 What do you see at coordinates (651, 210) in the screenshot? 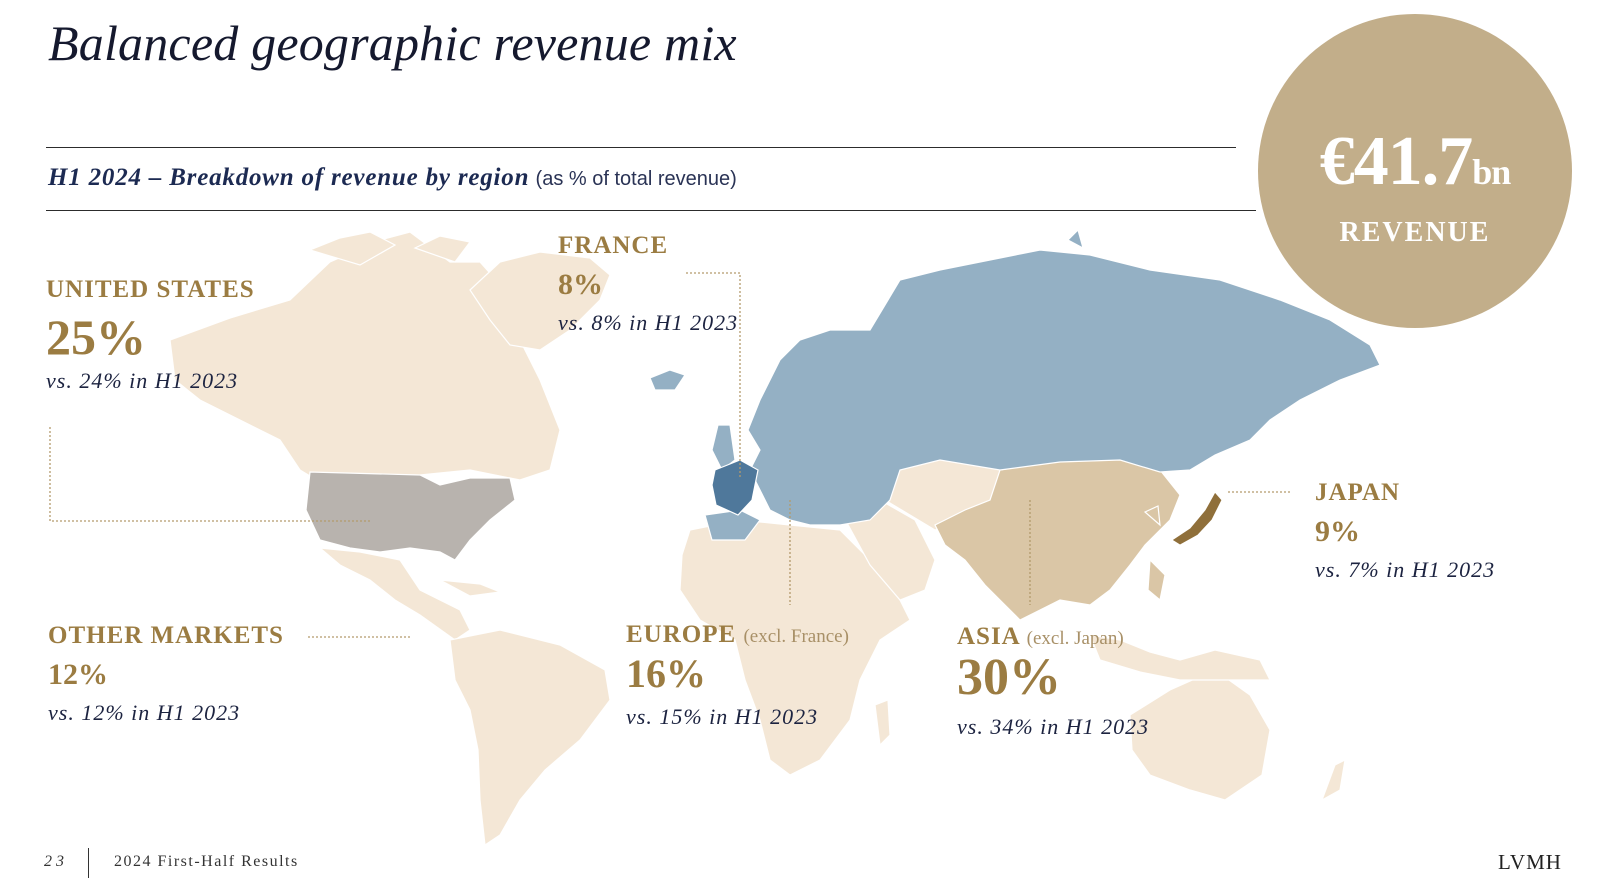
I see `bottom-rule` at bounding box center [651, 210].